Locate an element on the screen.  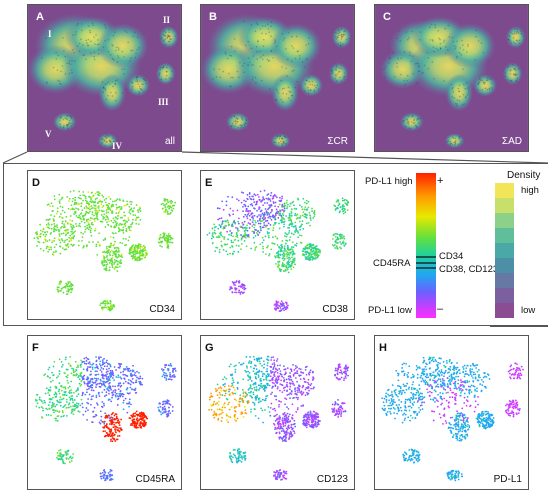
marker-cd38-cd123: CD38, CD123 is located at coordinates (469, 269).